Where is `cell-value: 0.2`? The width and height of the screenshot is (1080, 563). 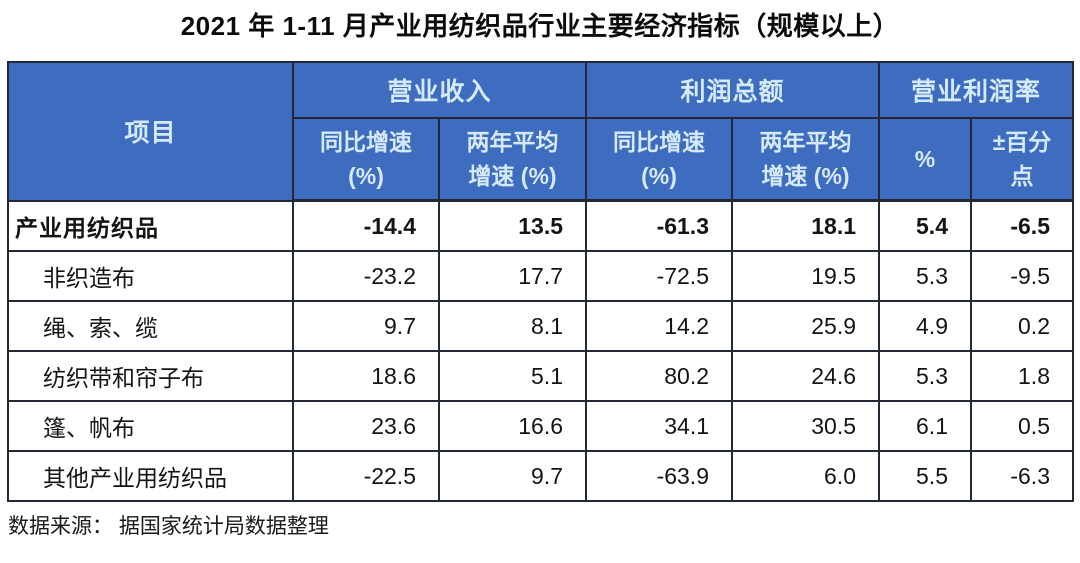 cell-value: 0.2 is located at coordinates (1022, 326).